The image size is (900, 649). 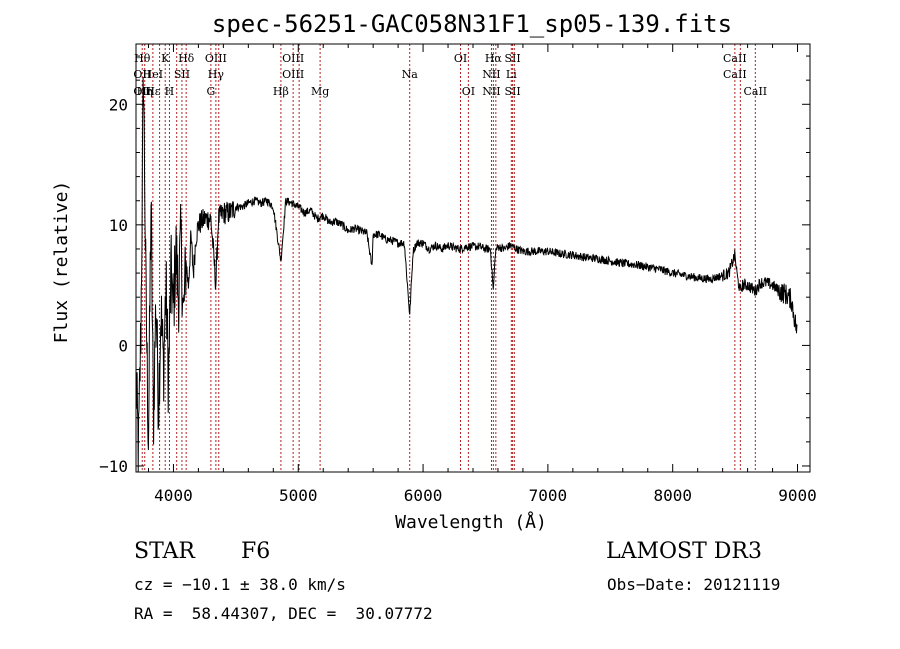 What do you see at coordinates (165, 58) in the screenshot?
I see `line-label: K` at bounding box center [165, 58].